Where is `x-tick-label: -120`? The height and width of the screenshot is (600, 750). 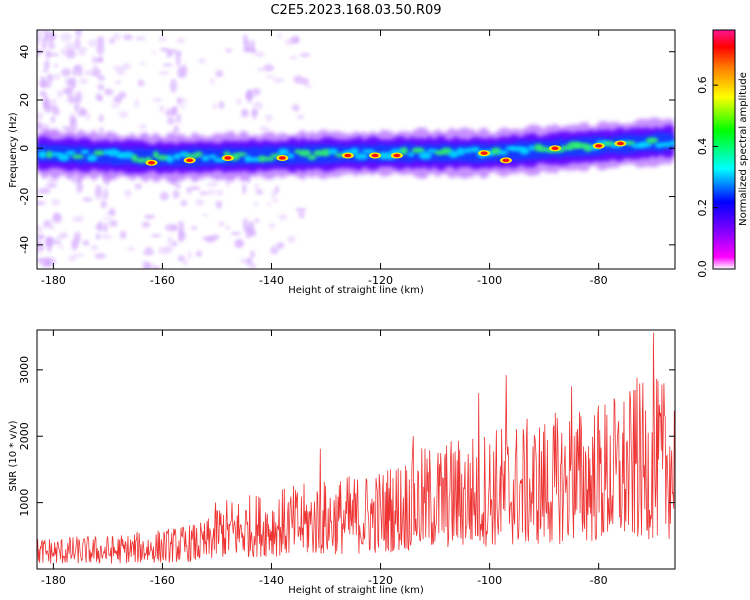
x-tick-label: -120 is located at coordinates (380, 280).